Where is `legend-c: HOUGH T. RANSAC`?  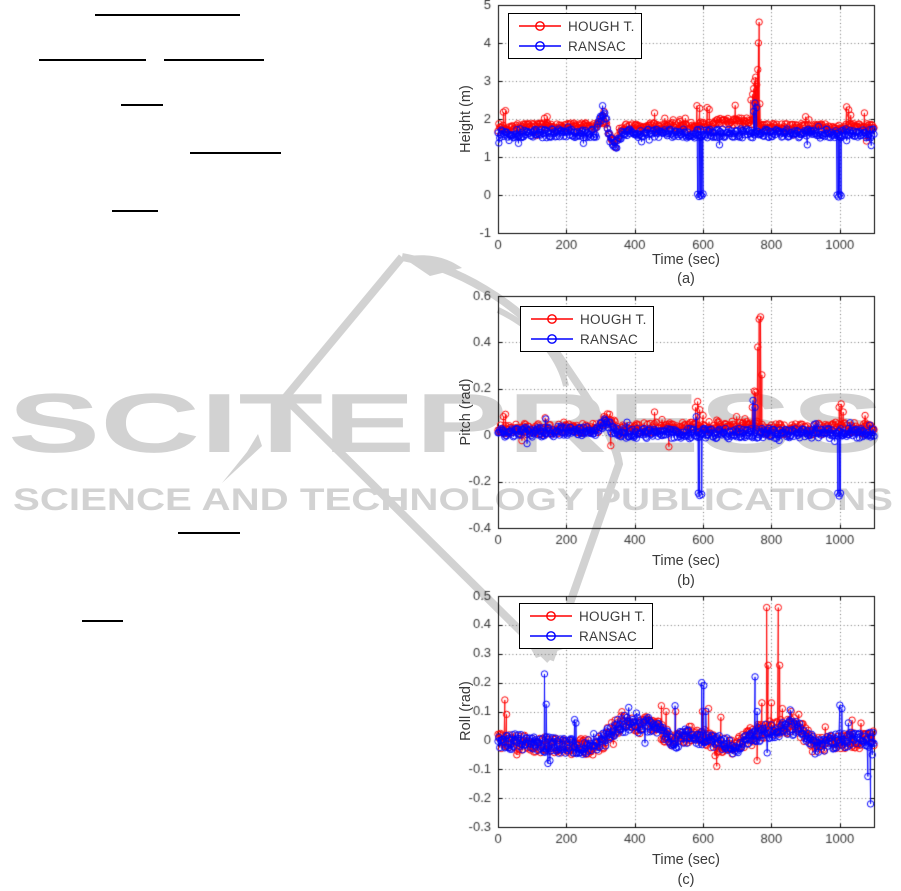 legend-c: HOUGH T. RANSAC is located at coordinates (586, 626).